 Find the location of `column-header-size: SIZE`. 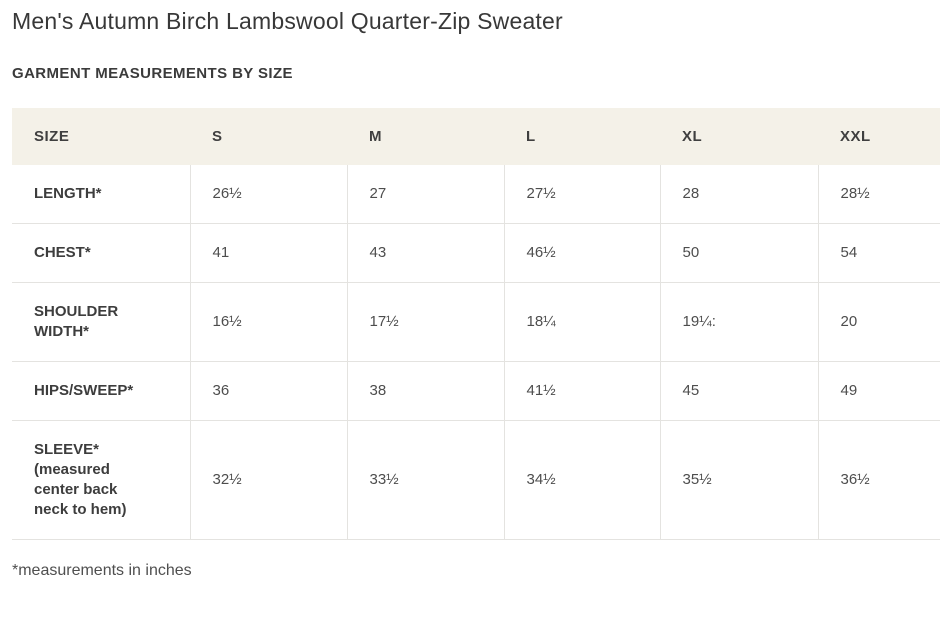

column-header-size: SIZE is located at coordinates (101, 136).